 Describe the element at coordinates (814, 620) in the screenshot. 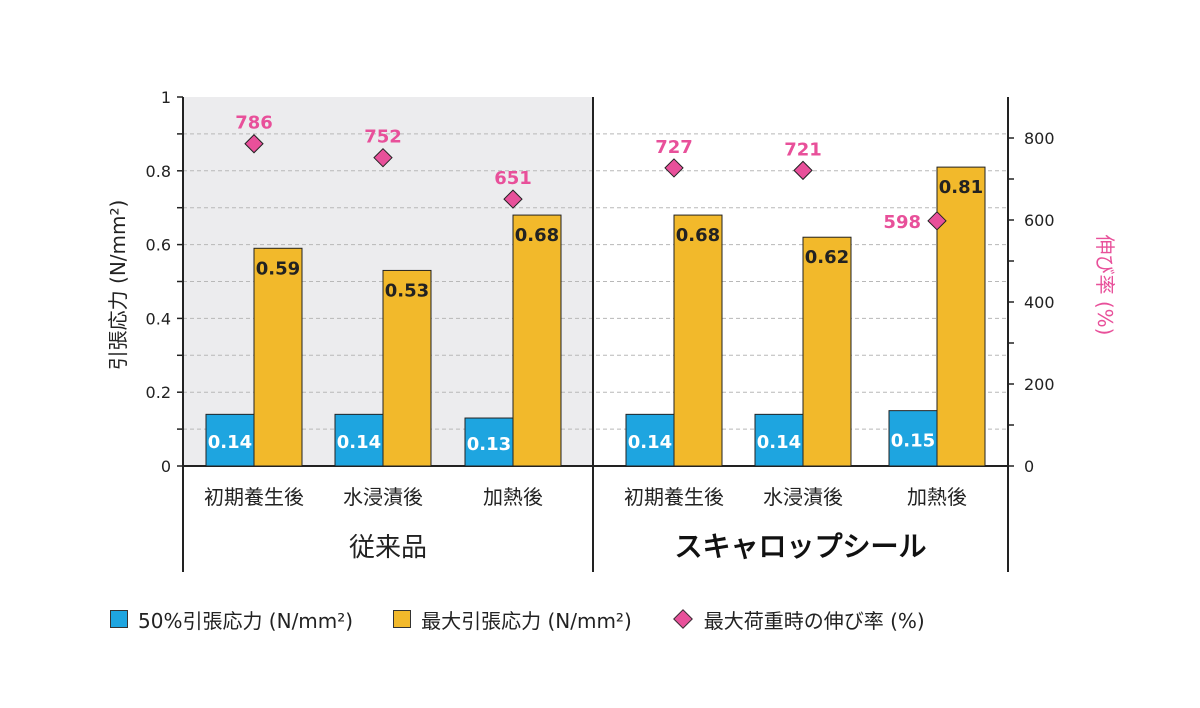

I see `legend-label-elongation: 最大荷重時の伸び率 (%)` at that location.